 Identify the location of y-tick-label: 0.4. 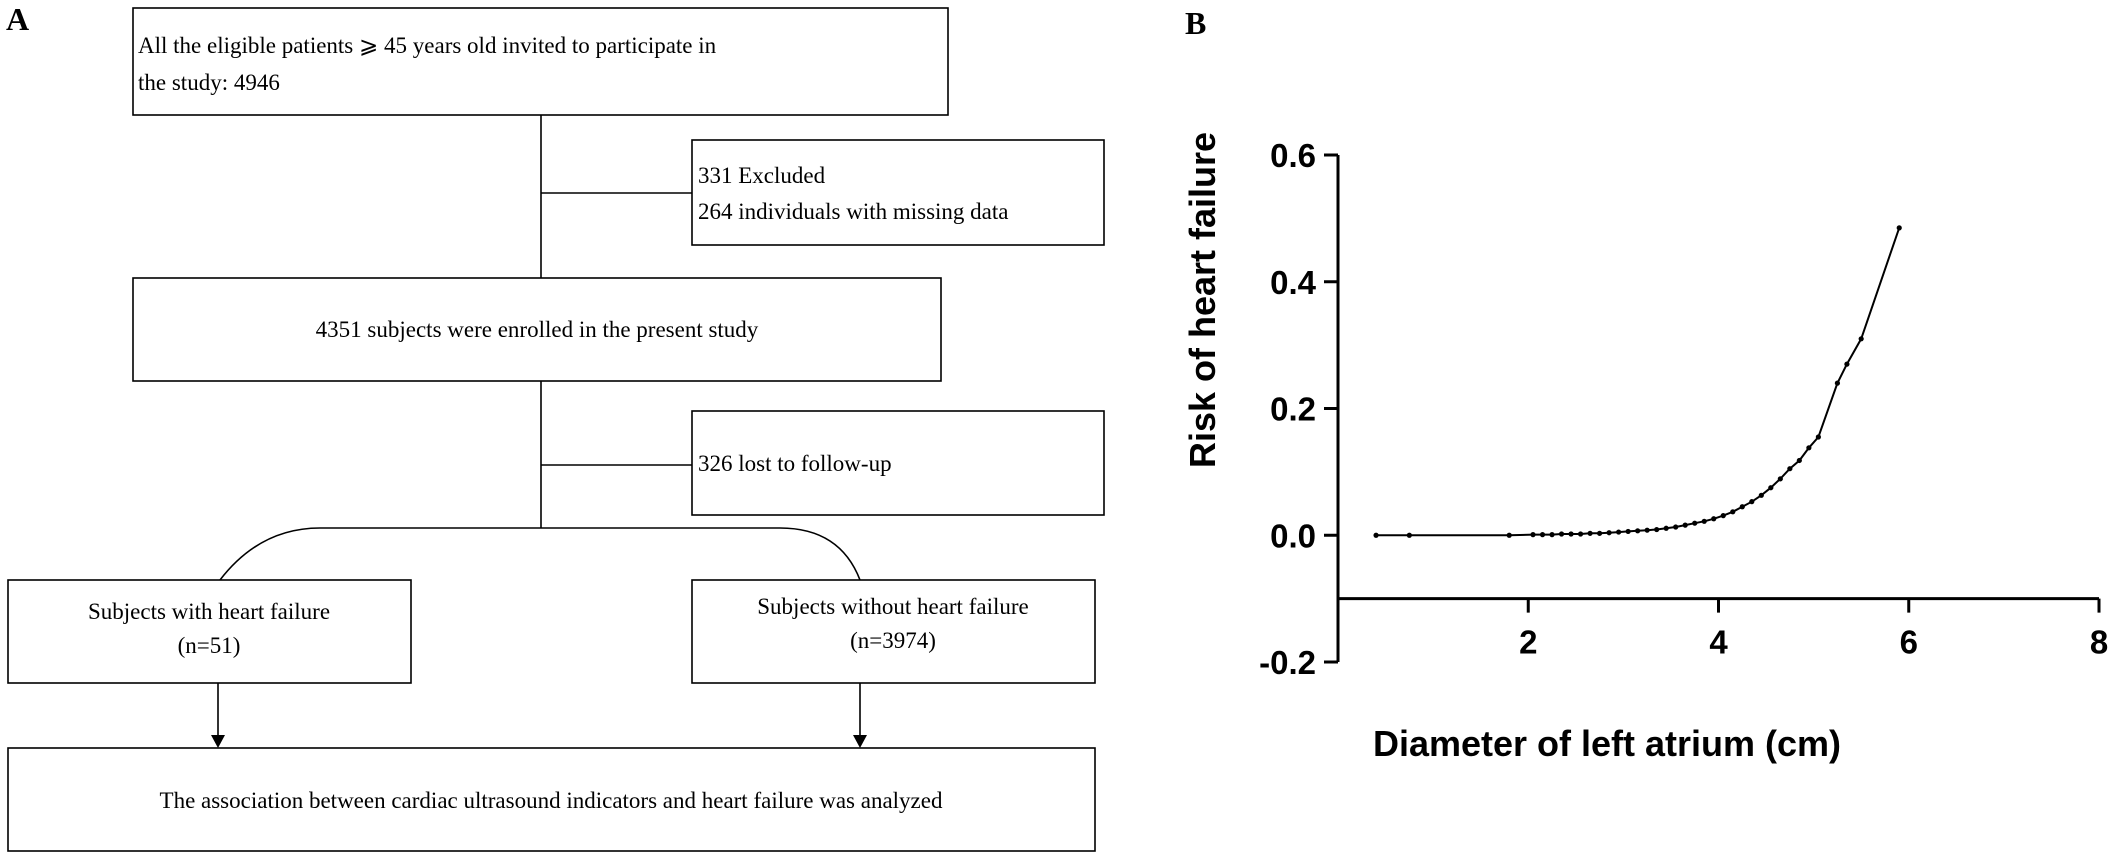
(1293, 282).